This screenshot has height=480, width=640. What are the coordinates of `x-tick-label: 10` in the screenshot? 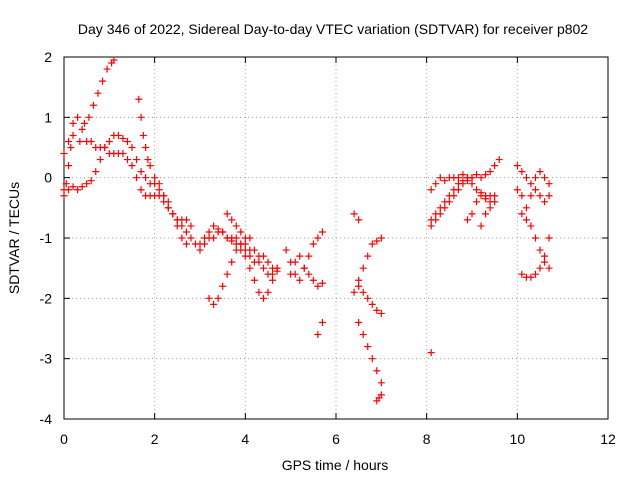 It's located at (518, 439).